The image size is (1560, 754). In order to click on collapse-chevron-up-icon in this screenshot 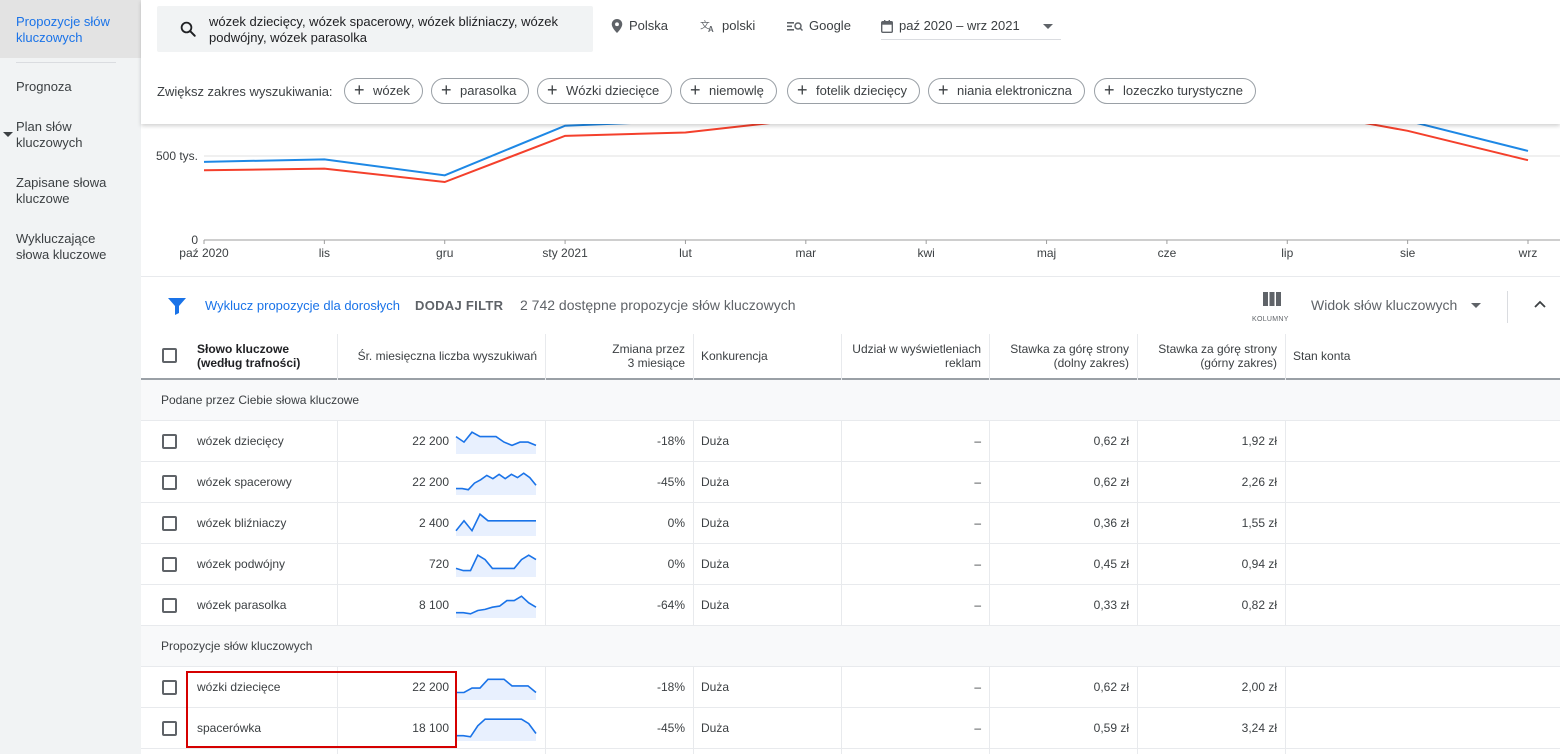, I will do `click(1540, 304)`.